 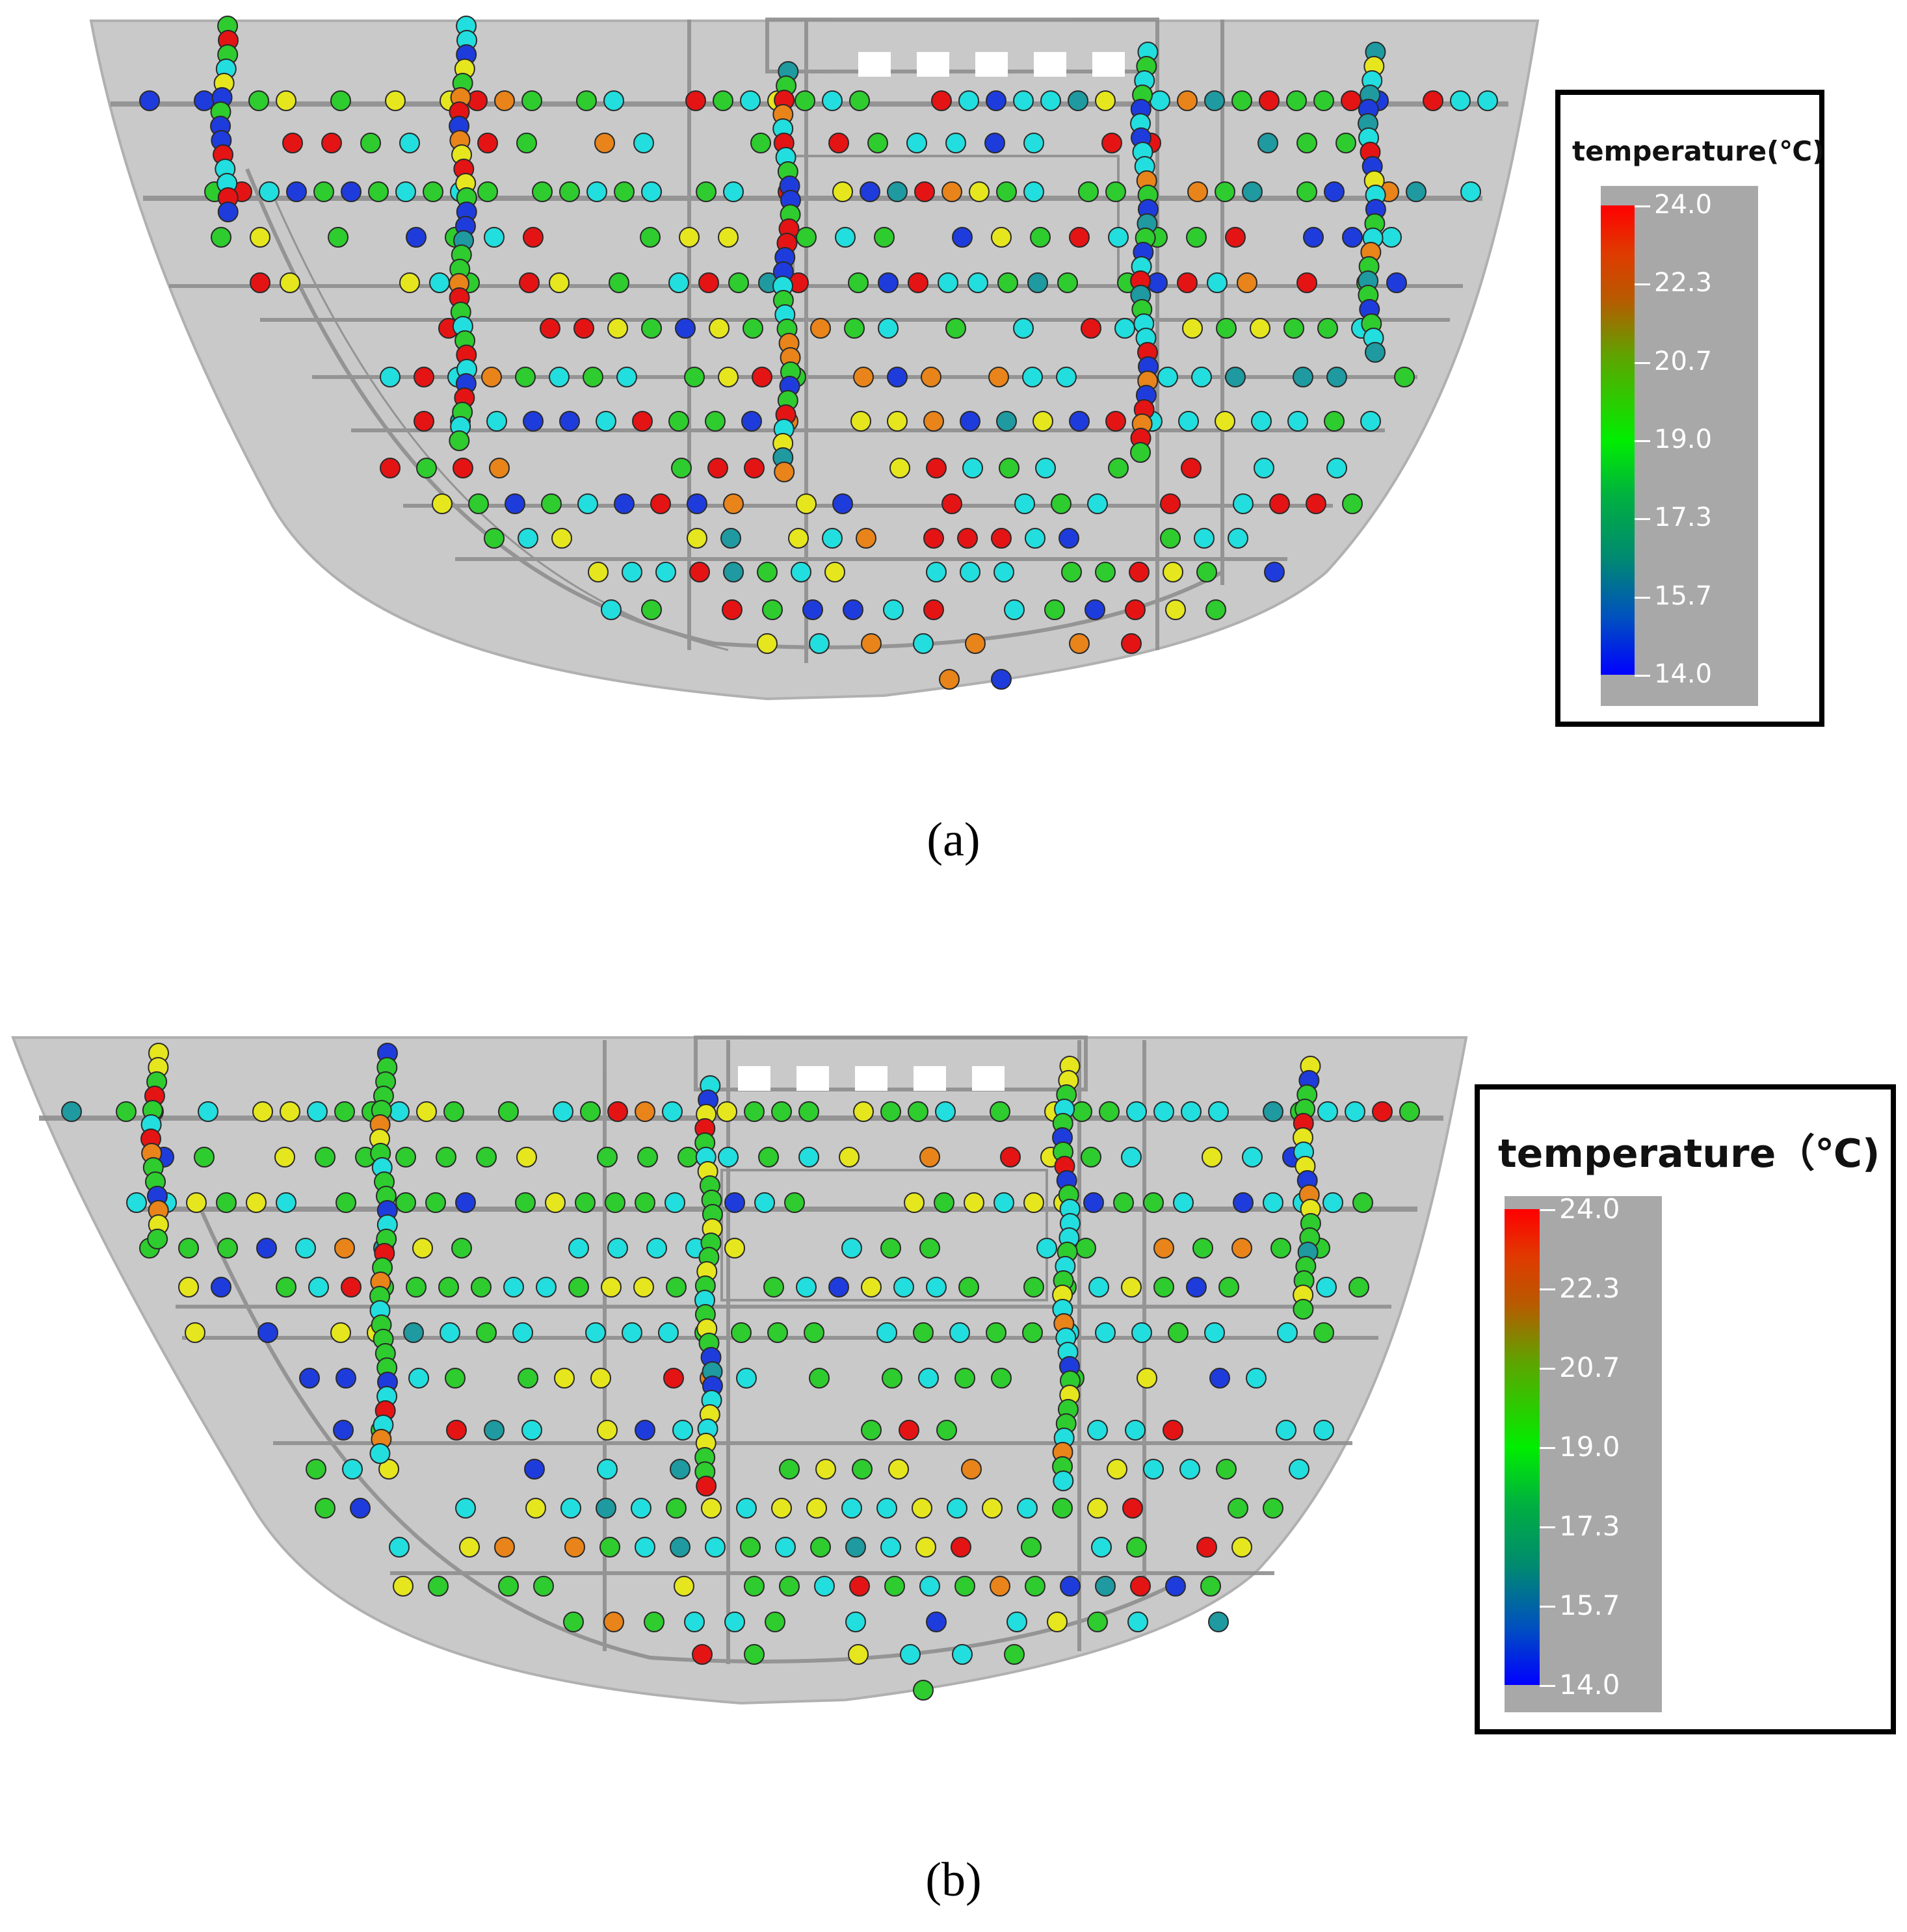 I want to click on legend-title-b: temperature（℃), so click(x=1689, y=1154).